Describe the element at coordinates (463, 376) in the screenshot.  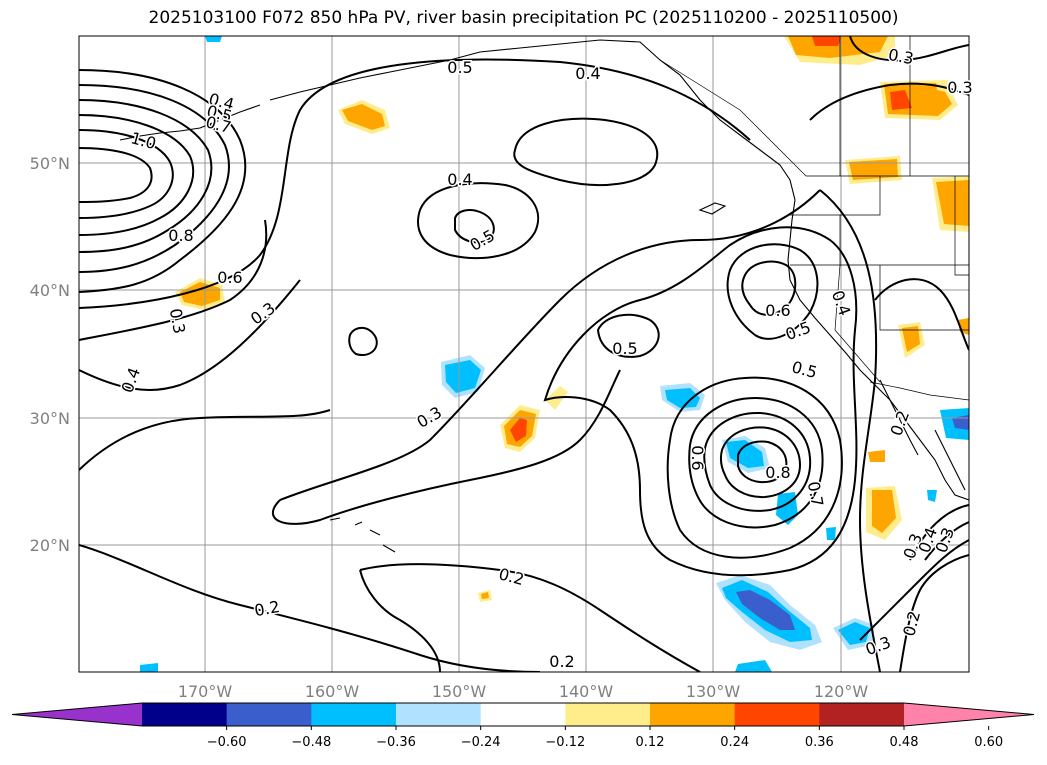
I see `neg-fill-center-small-core` at that location.